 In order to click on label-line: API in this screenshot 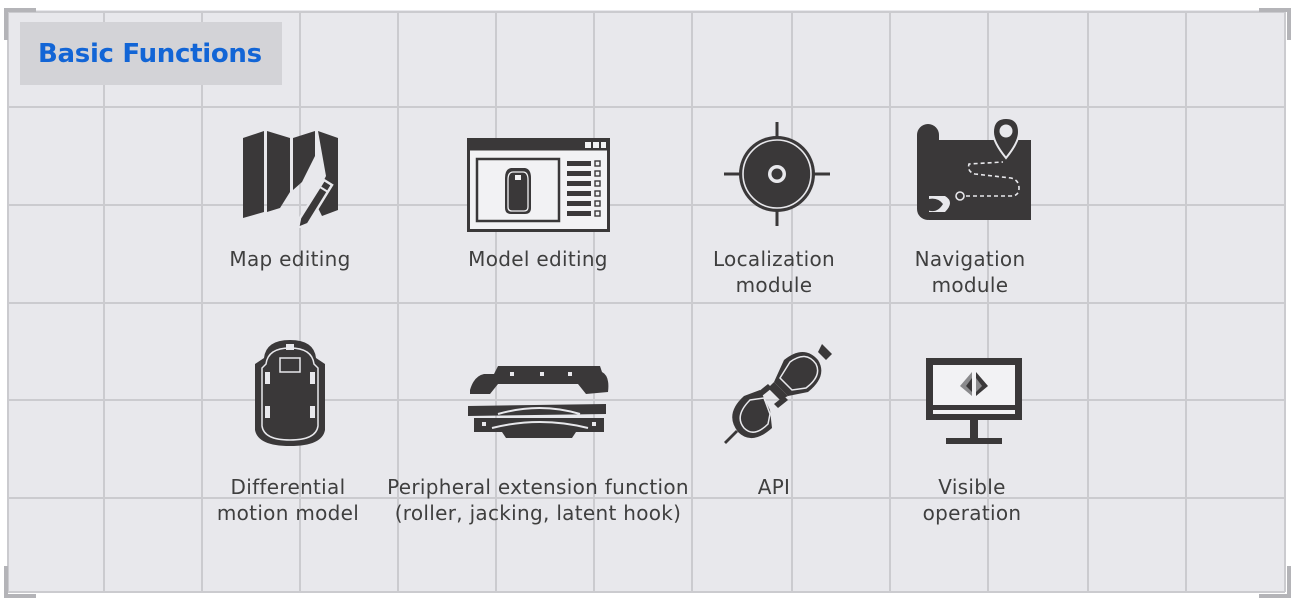, I will do `click(774, 487)`.